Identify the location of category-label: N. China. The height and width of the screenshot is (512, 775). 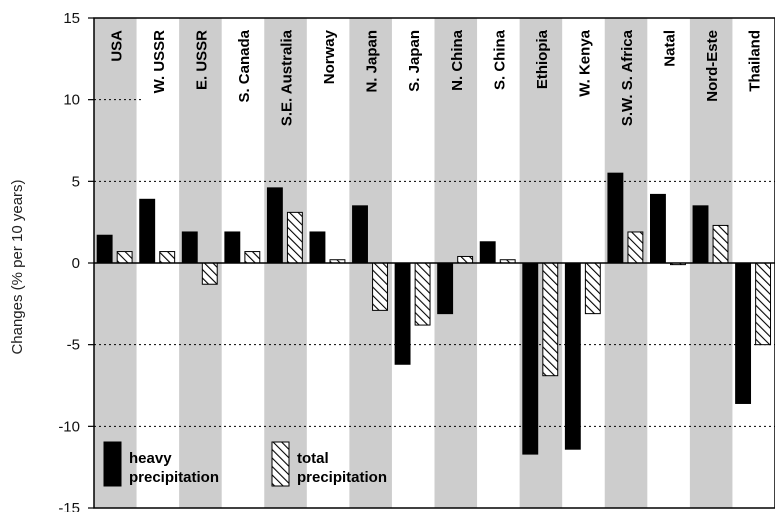
(457, 59).